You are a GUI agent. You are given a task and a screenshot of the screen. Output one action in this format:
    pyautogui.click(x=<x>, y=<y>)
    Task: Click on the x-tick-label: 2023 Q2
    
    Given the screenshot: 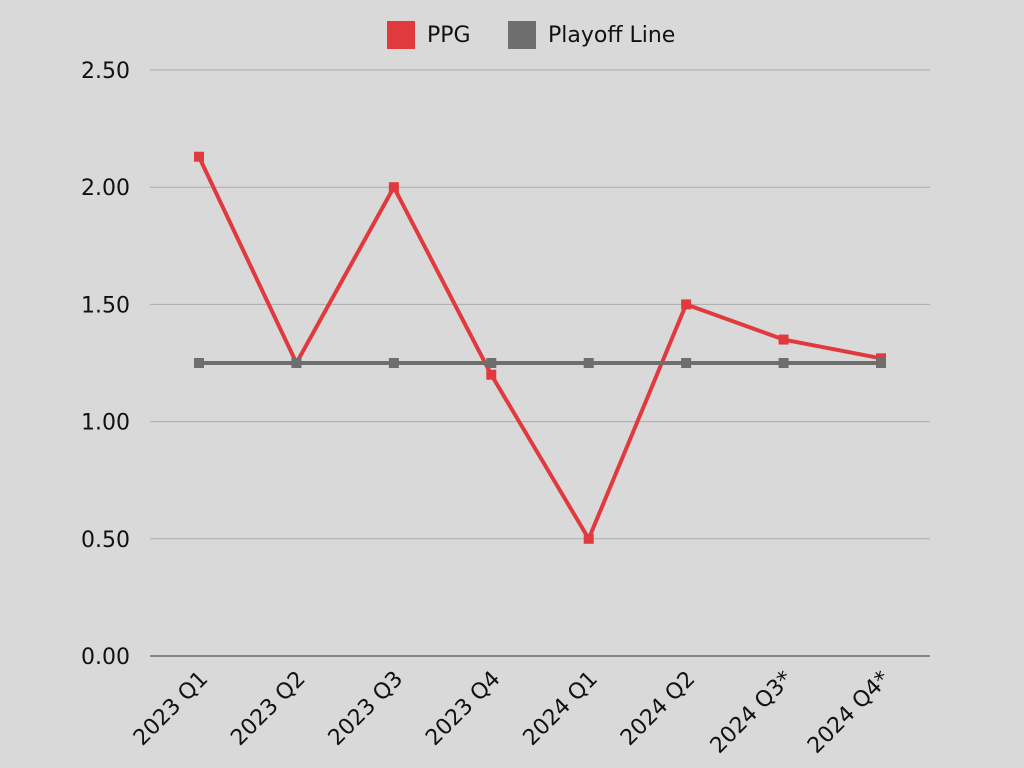 What is the action you would take?
    pyautogui.click(x=268, y=709)
    